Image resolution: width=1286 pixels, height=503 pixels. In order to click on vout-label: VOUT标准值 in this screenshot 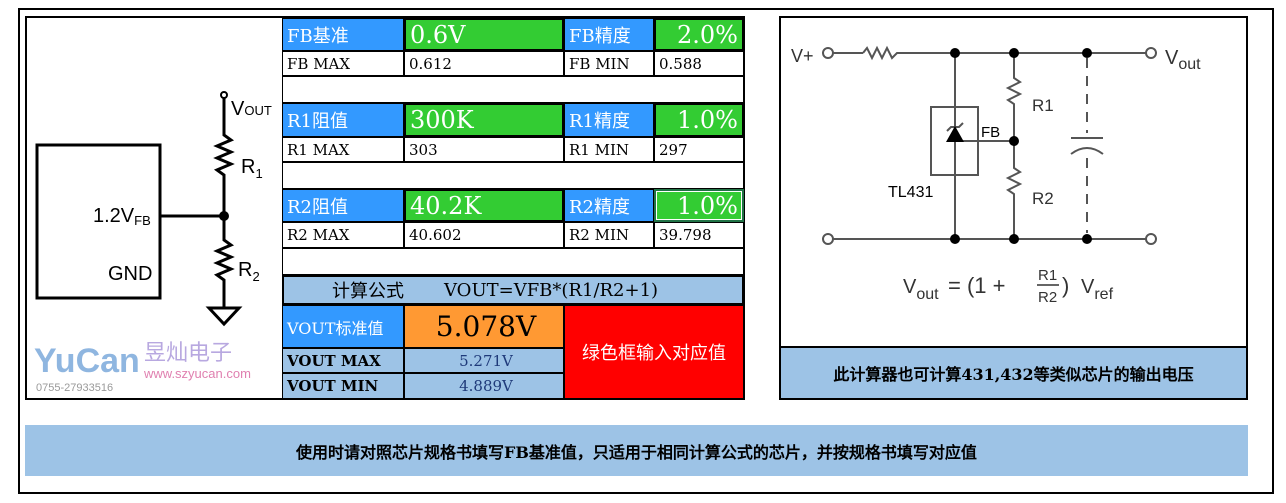, I will do `click(343, 326)`.